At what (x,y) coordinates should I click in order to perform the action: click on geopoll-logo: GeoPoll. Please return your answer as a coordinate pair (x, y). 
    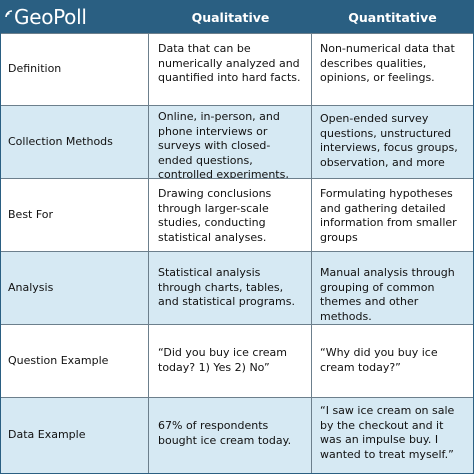
    Looking at the image, I should click on (46, 17).